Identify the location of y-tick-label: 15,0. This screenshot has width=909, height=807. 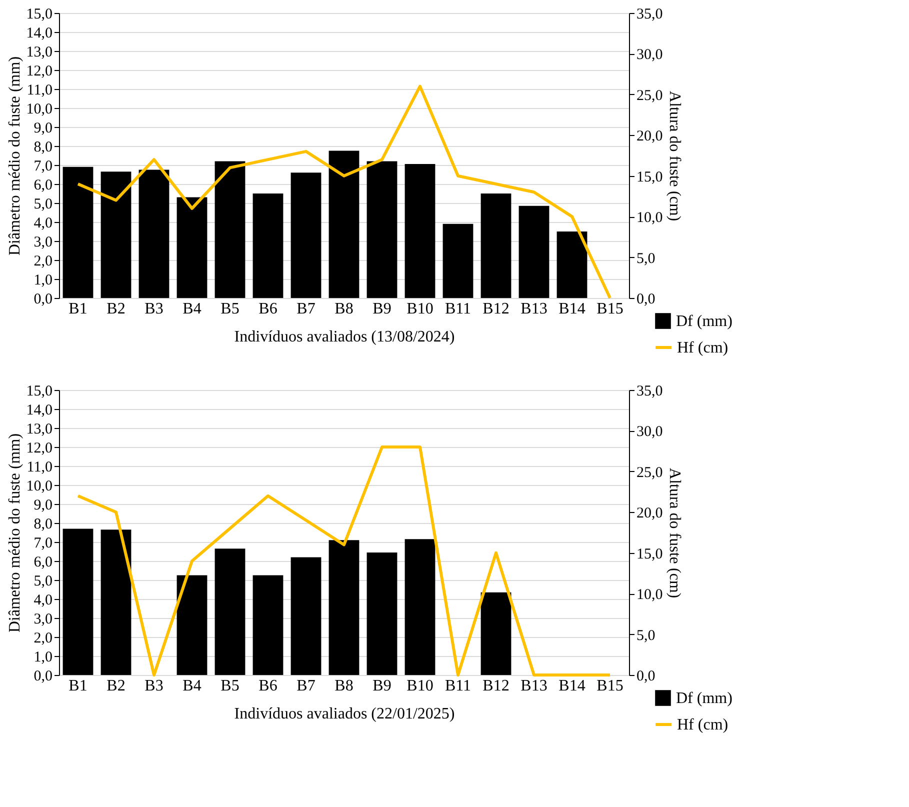
(39, 14).